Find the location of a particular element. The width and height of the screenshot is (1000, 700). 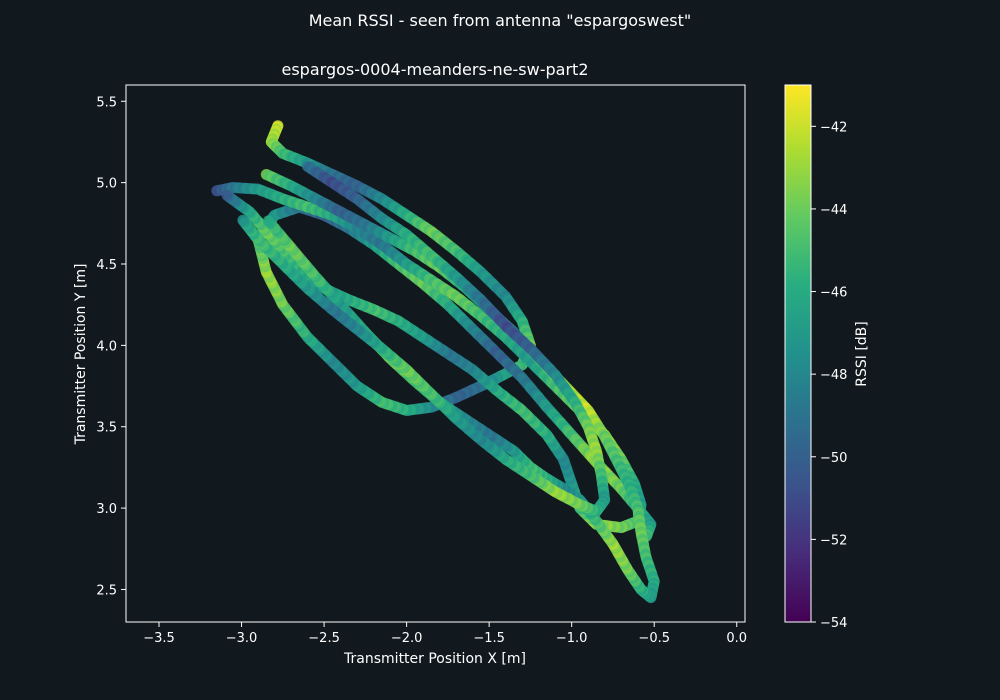

y-axis-ticks: 2.5 3.0 3.5 4.0 4.5 5.0 5.5 is located at coordinates (111, 346).